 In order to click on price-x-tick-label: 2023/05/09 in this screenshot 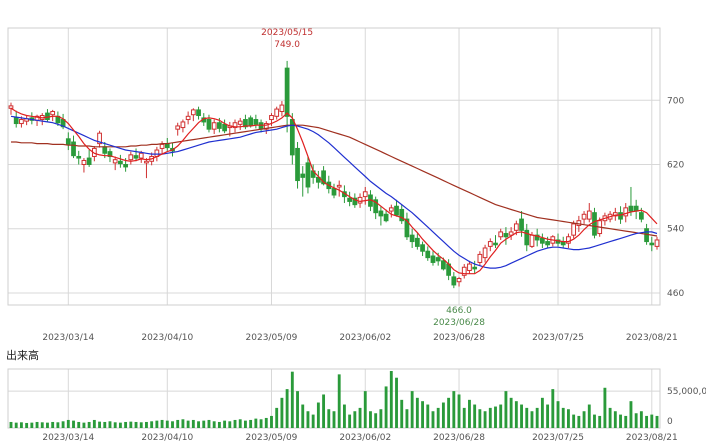, I will do `click(272, 338)`.